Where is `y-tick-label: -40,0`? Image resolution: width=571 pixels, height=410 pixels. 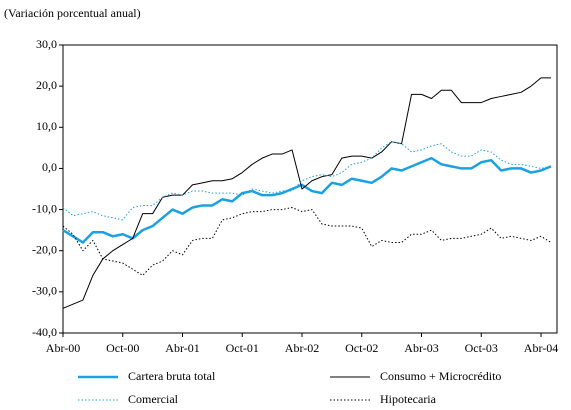
y-tick-label: -40,0 is located at coordinates (44, 332).